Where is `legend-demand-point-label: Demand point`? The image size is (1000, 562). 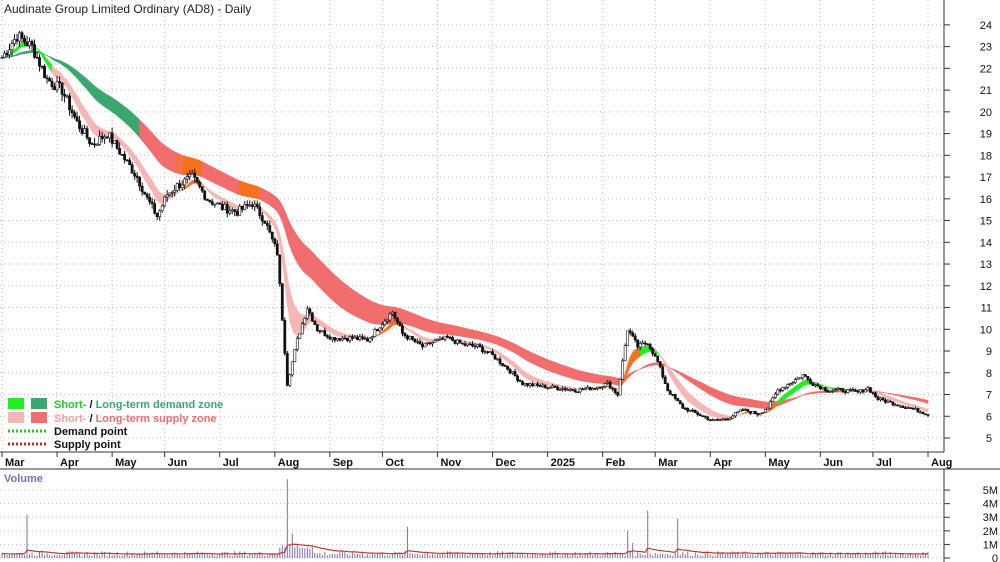 legend-demand-point-label: Demand point is located at coordinates (91, 432).